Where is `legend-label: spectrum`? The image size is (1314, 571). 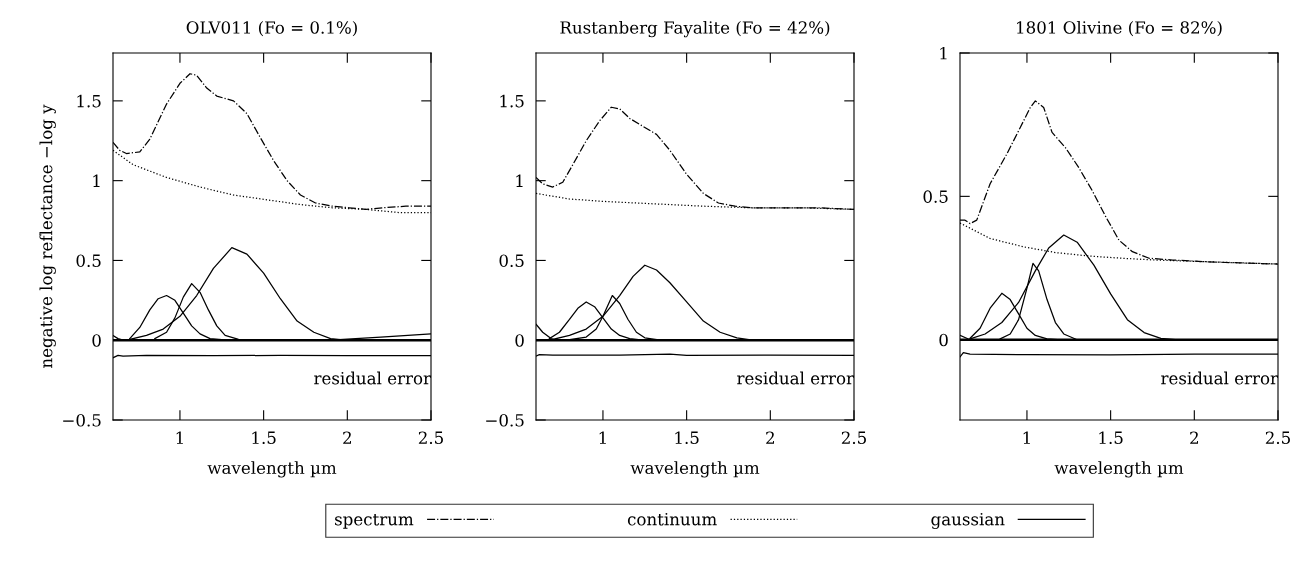 legend-label: spectrum is located at coordinates (374, 521).